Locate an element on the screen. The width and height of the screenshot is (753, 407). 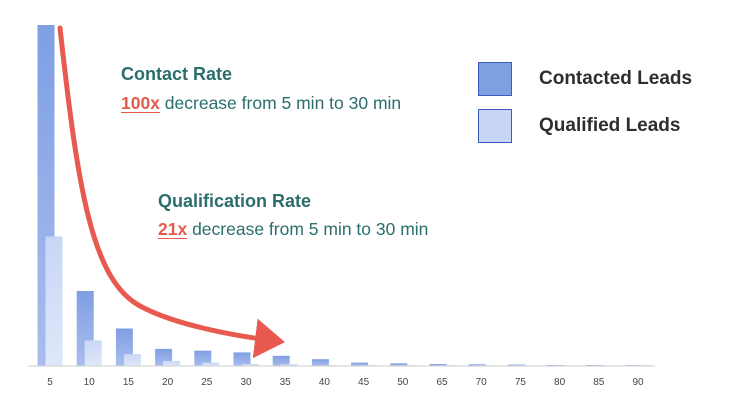
x-tick-labels: 5 10 15 20 25 30 35 40 45 50 65 70 75 80 85 90 is located at coordinates (345, 382).